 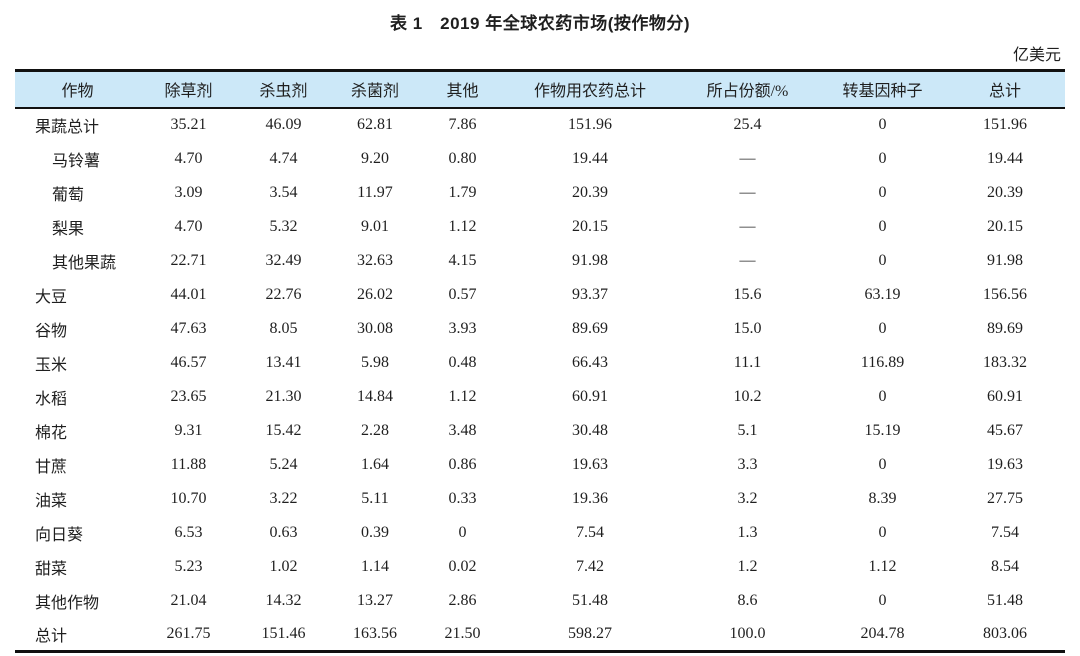 I want to click on value-cell: 9.31, so click(x=188, y=430).